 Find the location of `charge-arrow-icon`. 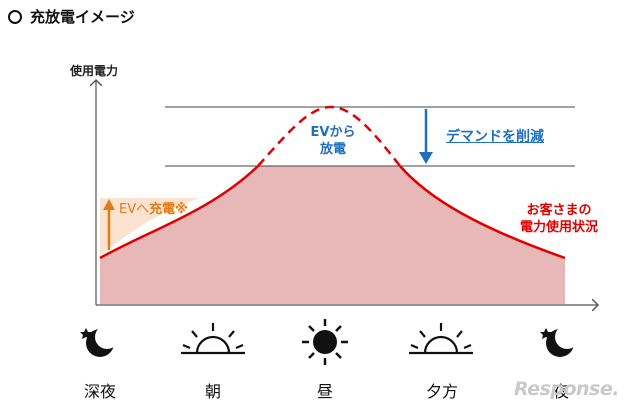

charge-arrow-icon is located at coordinates (109, 224).